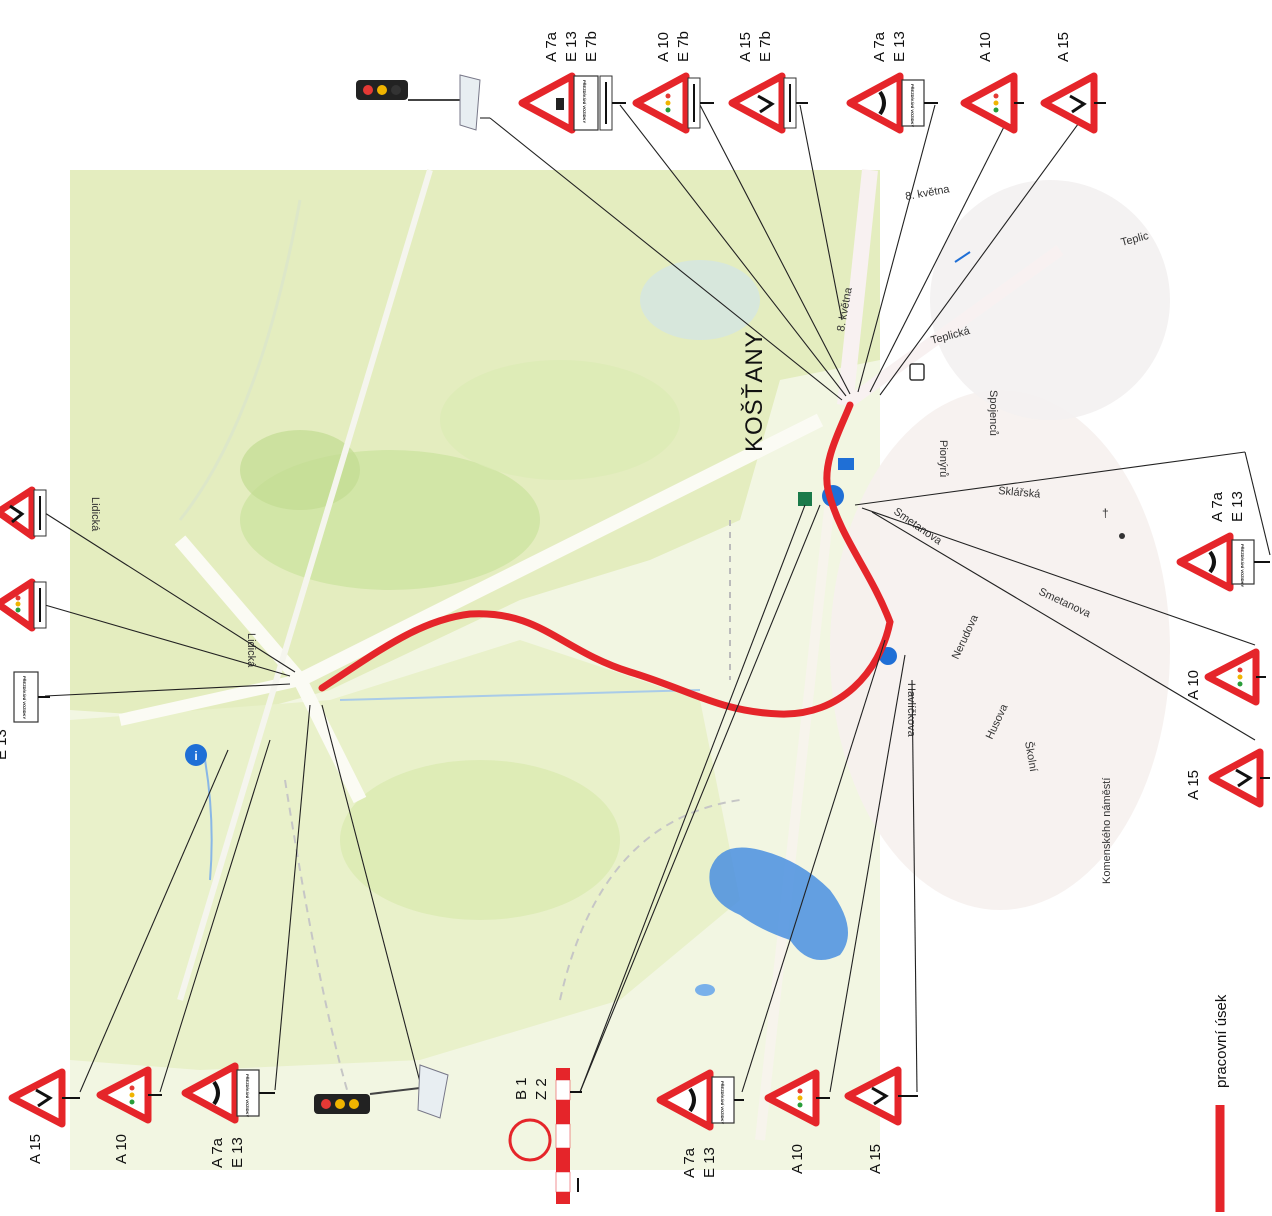  I want to click on sign-group-right-1: PŘEZDÍVÁNÍ VOZIDKY A 7a E 13, so click(1223, 541).